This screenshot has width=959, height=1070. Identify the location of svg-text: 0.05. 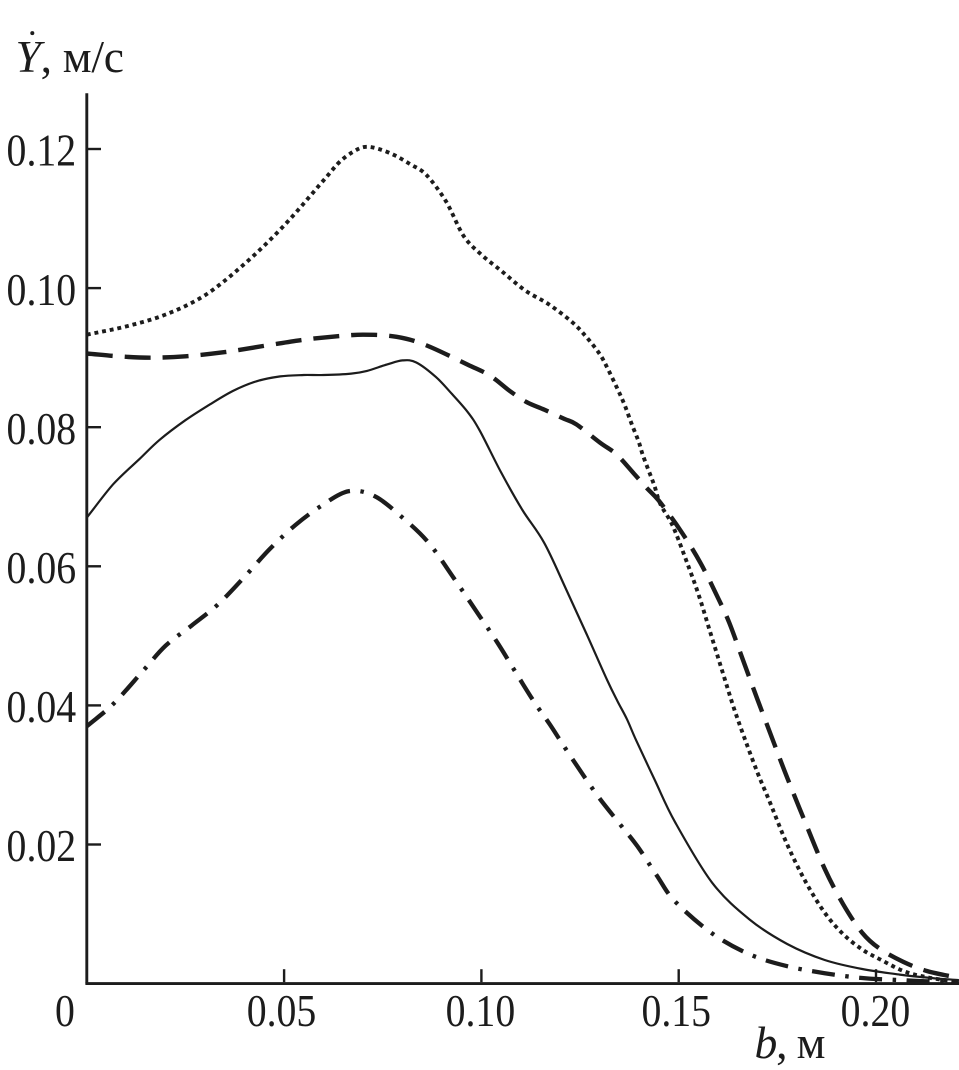
(282, 1011).